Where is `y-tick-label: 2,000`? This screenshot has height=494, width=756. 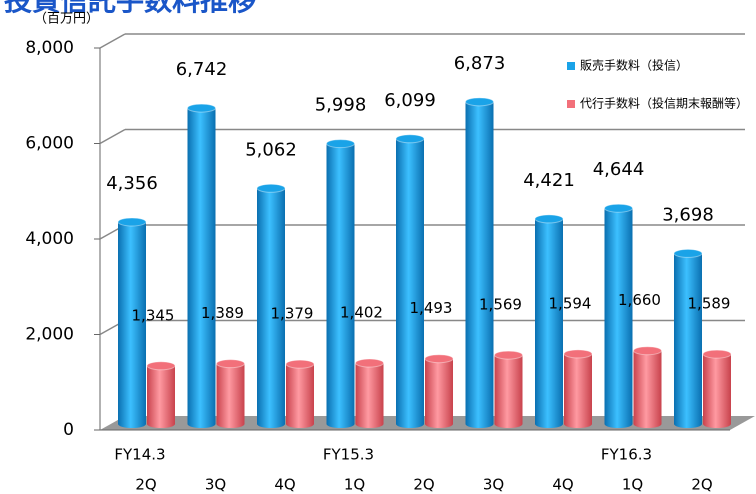 y-tick-label: 2,000 is located at coordinates (49, 335).